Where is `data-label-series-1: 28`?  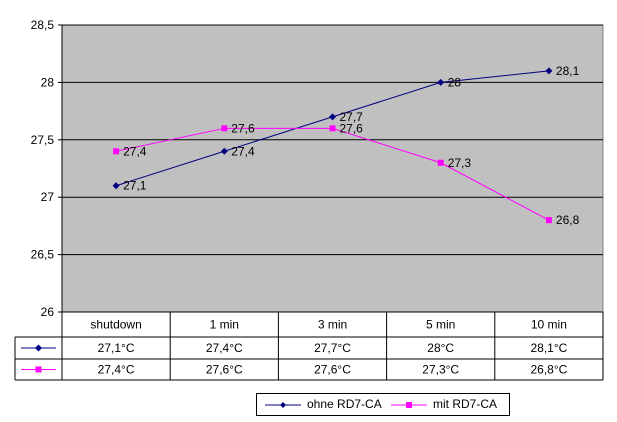
data-label-series-1: 28 is located at coordinates (455, 82).